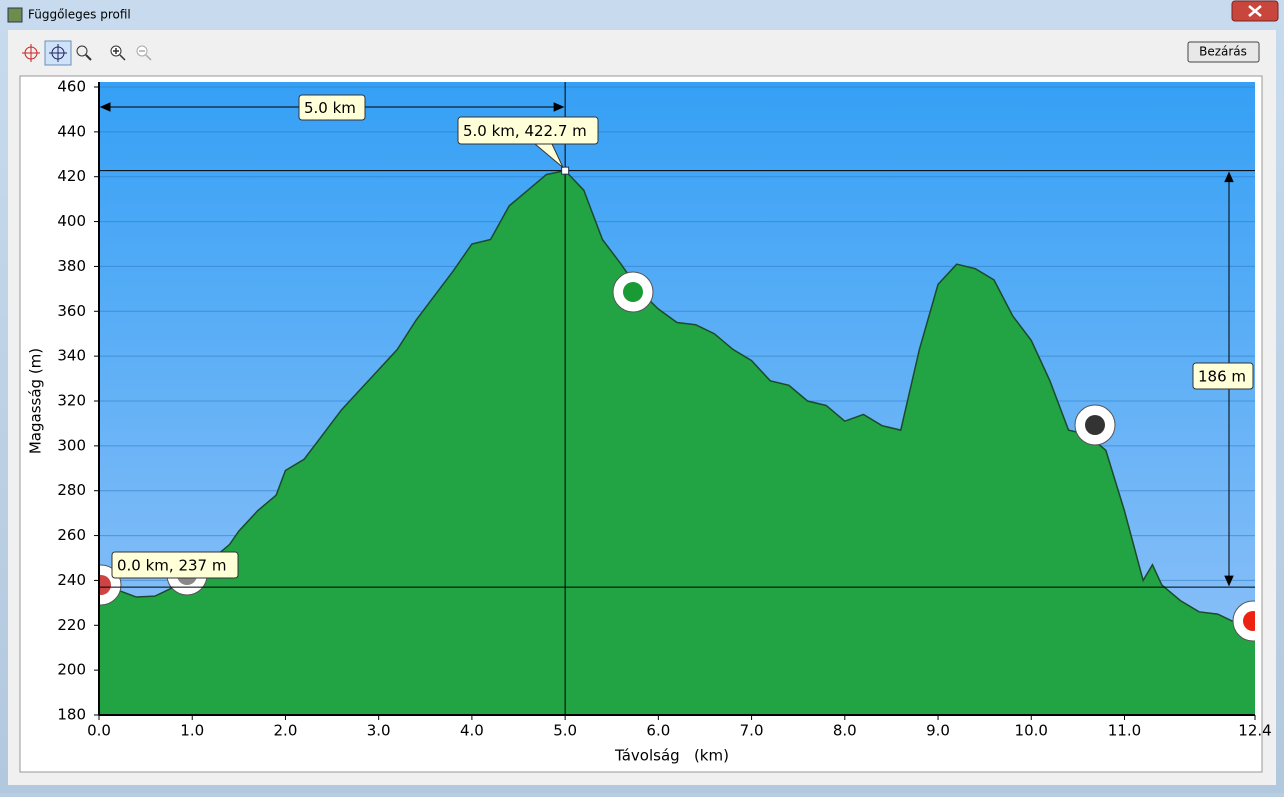 The height and width of the screenshot is (797, 1284). What do you see at coordinates (1249, 621) in the screenshot?
I see `end-icon-icon` at bounding box center [1249, 621].